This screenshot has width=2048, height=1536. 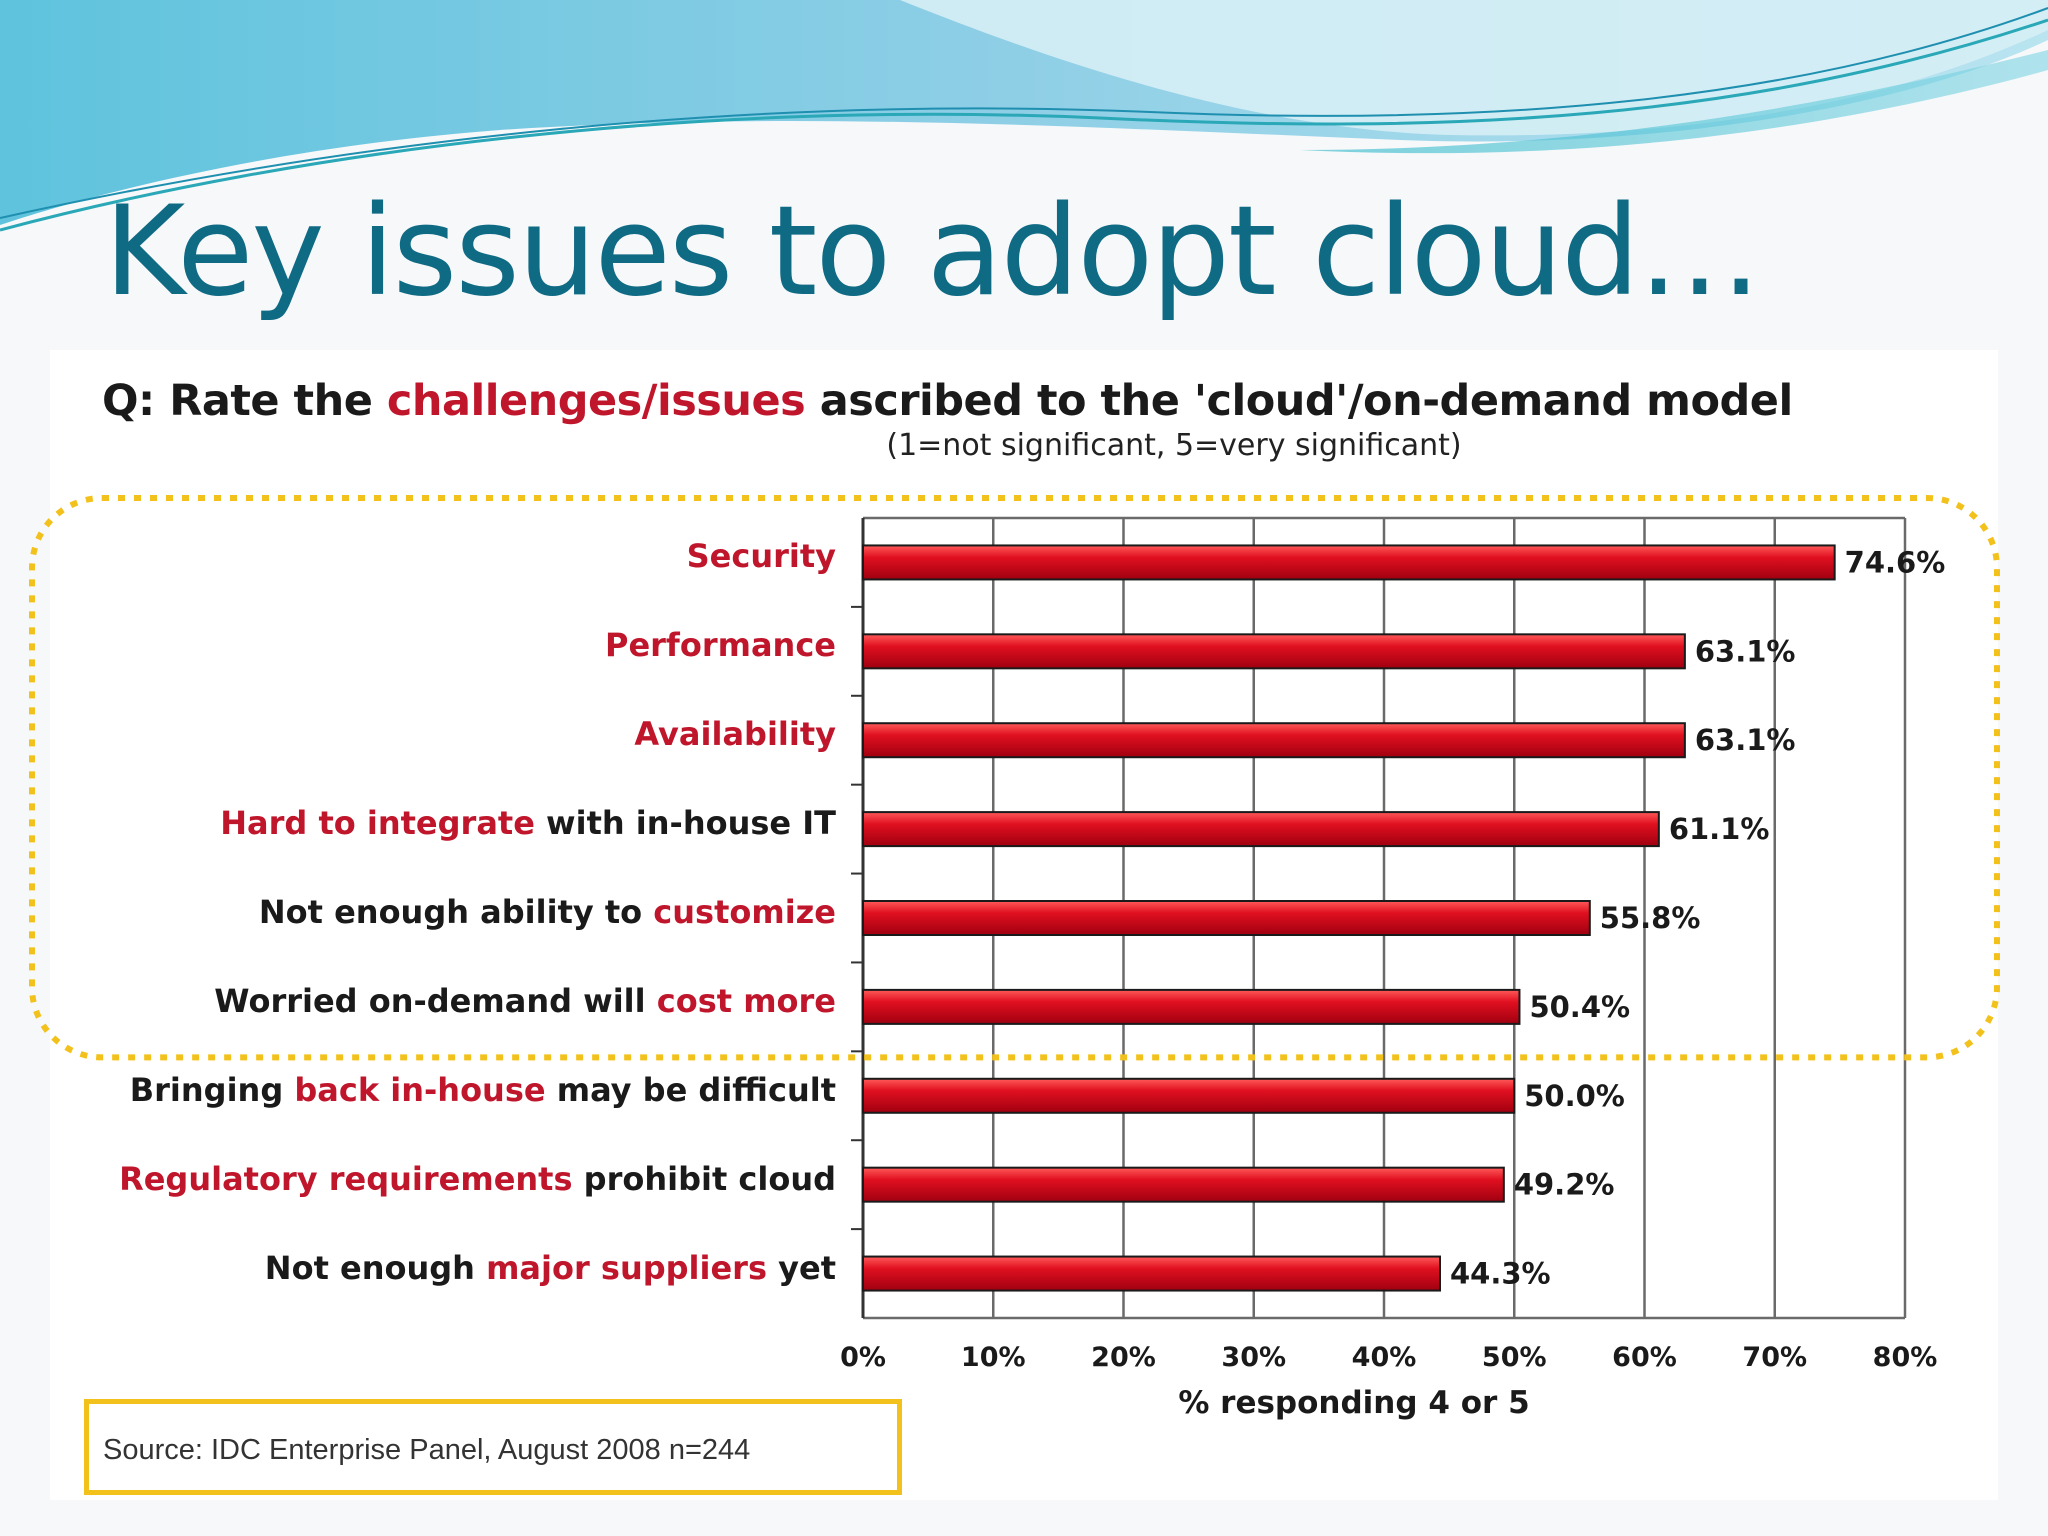 I want to click on category-label-highlight: Performance, so click(x=720, y=645).